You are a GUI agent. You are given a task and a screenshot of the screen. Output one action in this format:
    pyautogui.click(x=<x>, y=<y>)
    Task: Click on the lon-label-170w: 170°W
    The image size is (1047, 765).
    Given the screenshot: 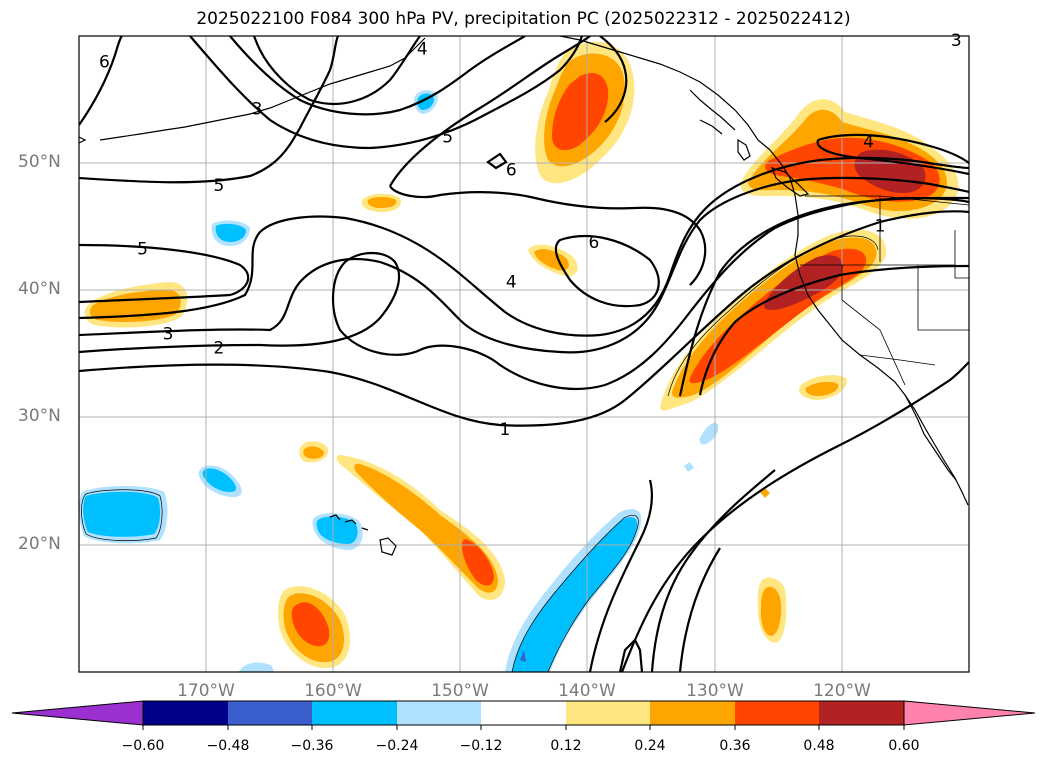 What is the action you would take?
    pyautogui.click(x=206, y=691)
    